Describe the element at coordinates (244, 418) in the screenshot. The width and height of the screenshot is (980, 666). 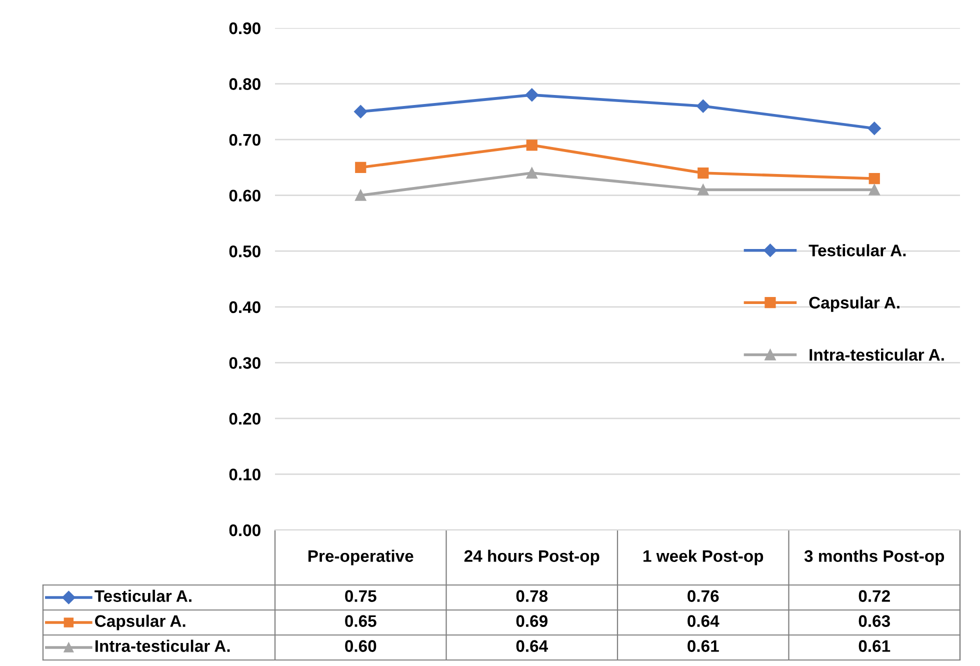
I see `y-tick-label: 0.20` at that location.